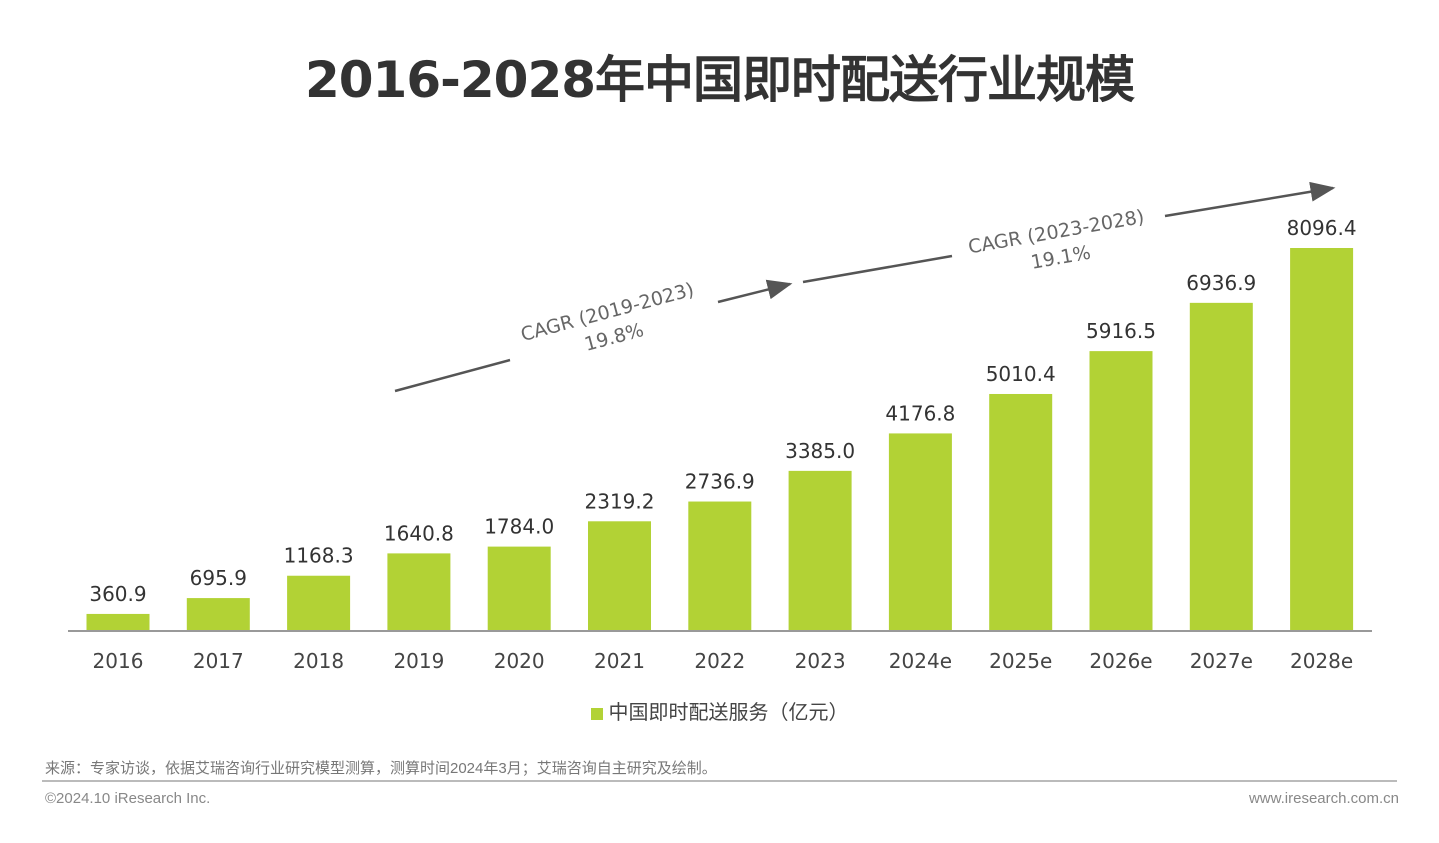 This screenshot has width=1439, height=843. I want to click on bar-2023, so click(820, 550).